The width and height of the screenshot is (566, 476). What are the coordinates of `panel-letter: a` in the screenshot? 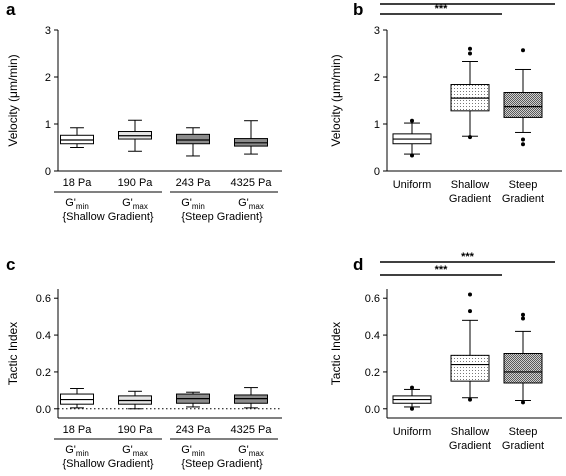 It's located at (11, 9).